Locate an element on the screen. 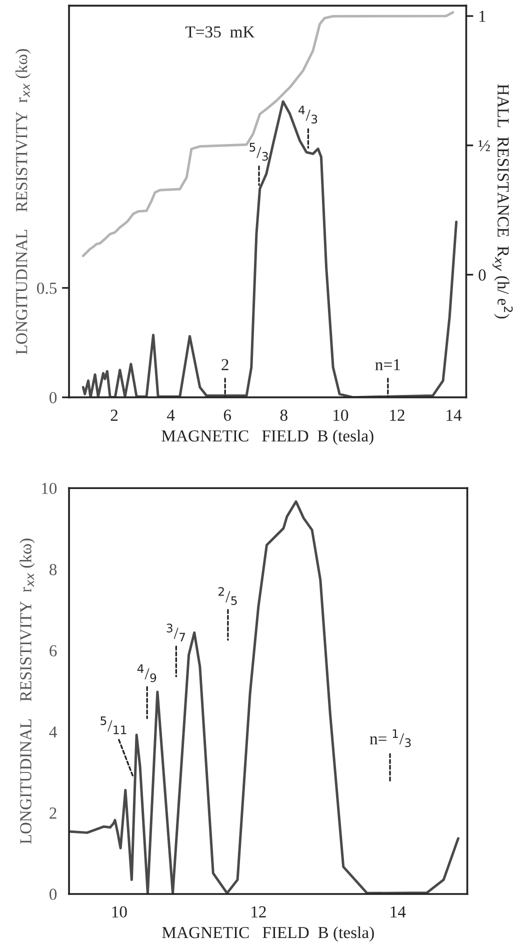 Image resolution: width=531 pixels, height=946 pixels. annotation: 2 is located at coordinates (225, 364).